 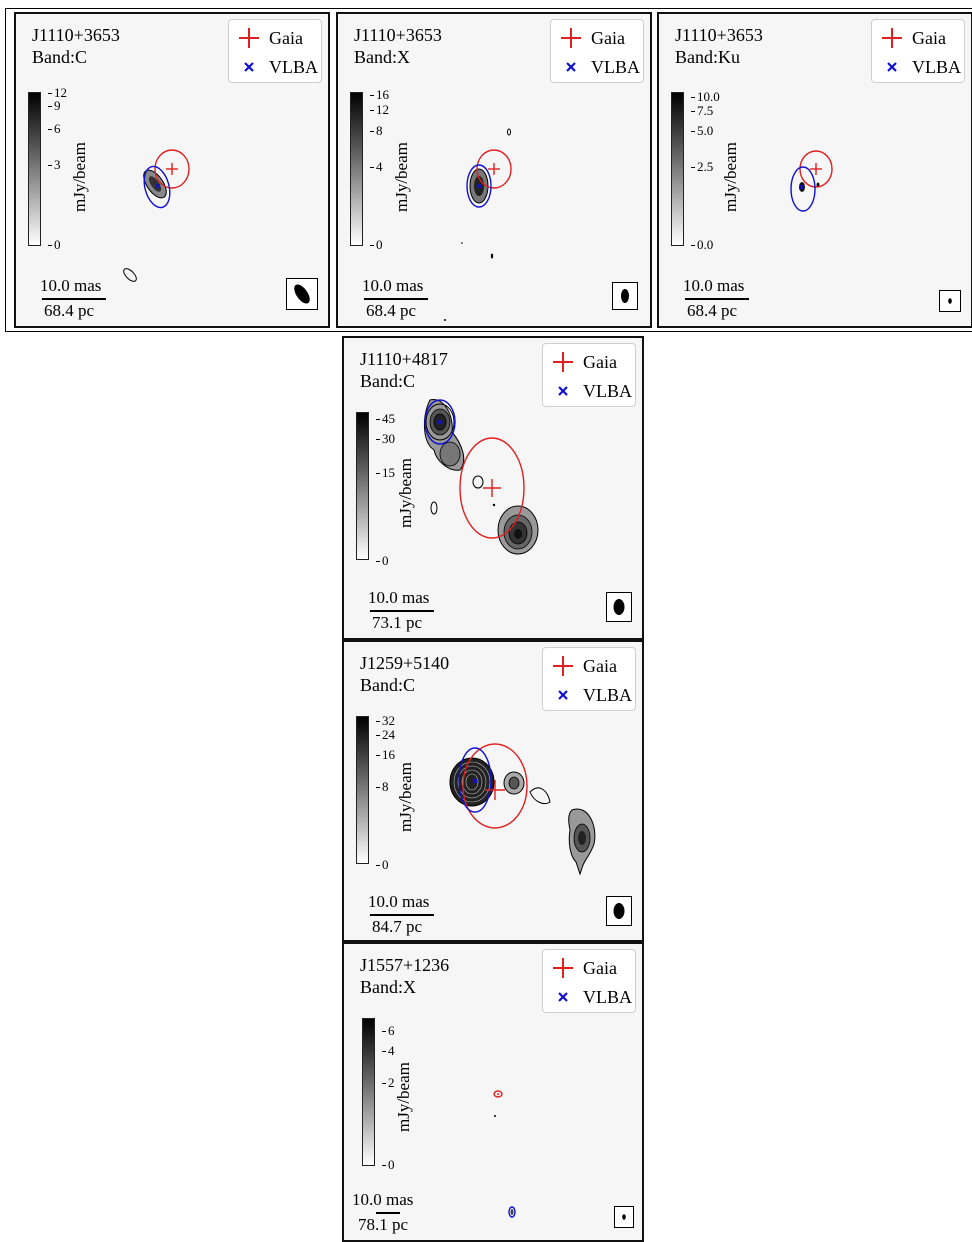 What do you see at coordinates (398, 46) in the screenshot?
I see `panel-title: J1110+3653 Band:X` at bounding box center [398, 46].